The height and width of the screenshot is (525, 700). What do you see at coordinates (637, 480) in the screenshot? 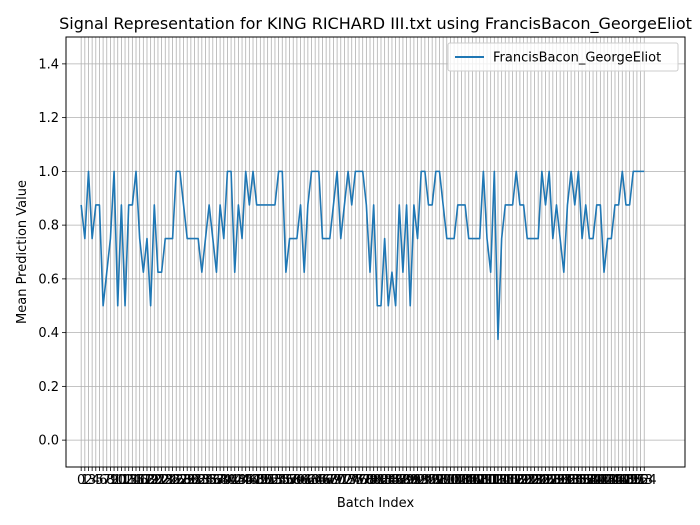
I see `x-tick-label: 152` at bounding box center [637, 480].